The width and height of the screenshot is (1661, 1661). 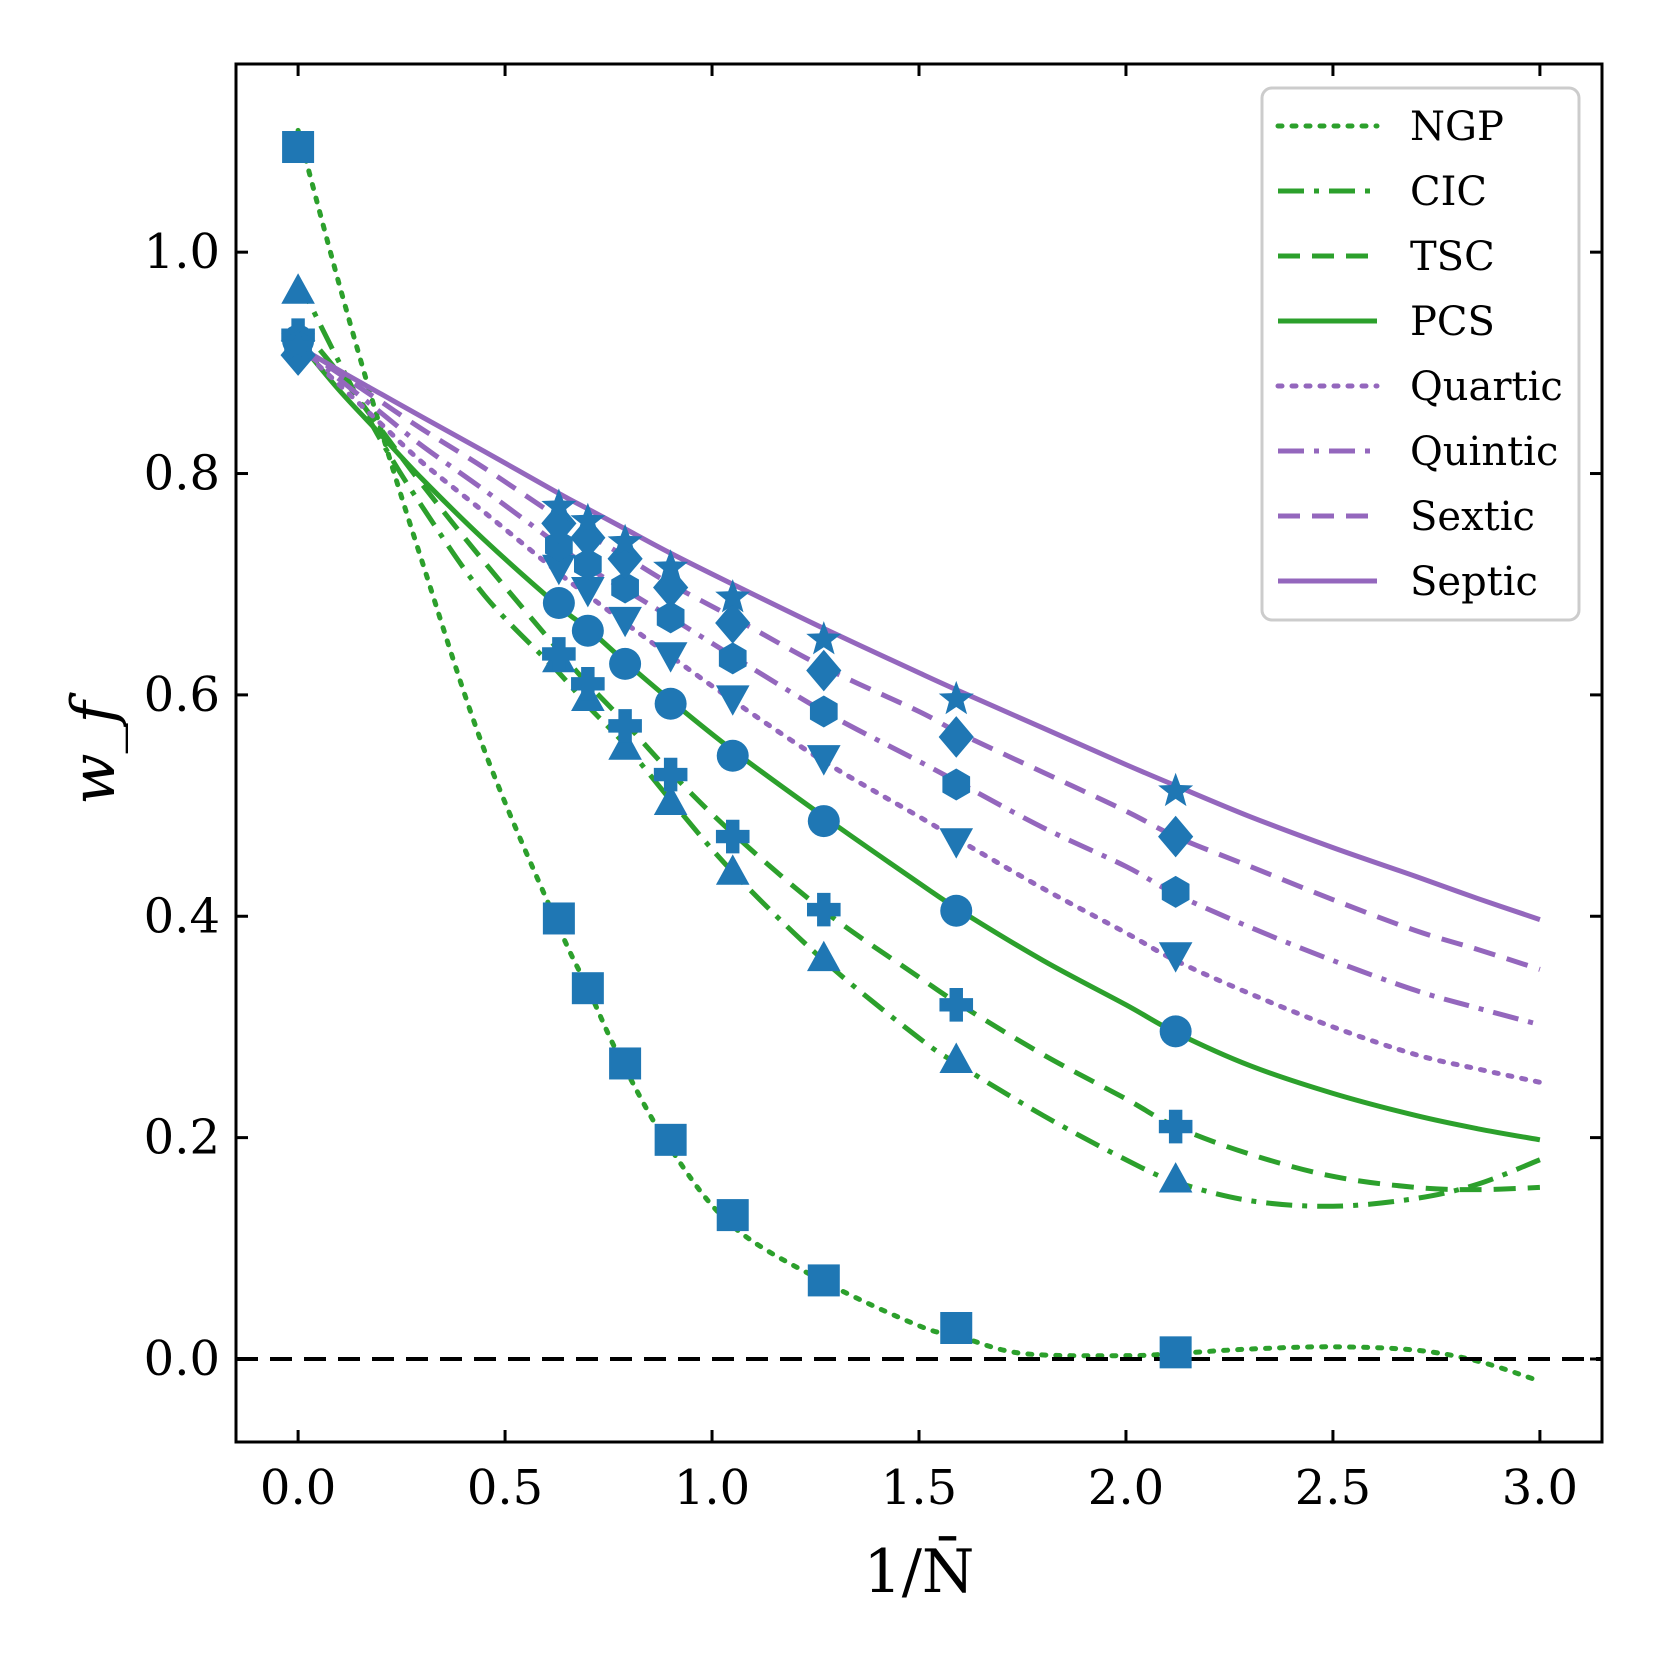 I want to click on legend: NGP CIC TSC PCS Quartic Quintic Sextic Septic, so click(x=1420, y=354).